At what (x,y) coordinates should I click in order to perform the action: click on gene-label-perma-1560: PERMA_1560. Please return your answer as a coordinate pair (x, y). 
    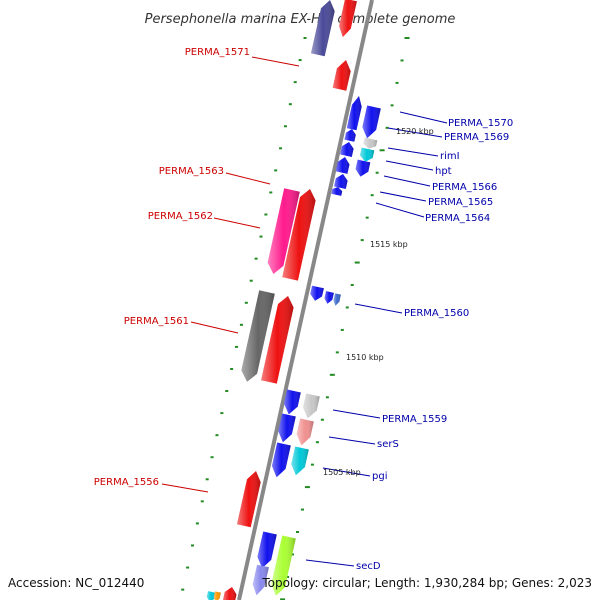
    Looking at the image, I should click on (436, 313).